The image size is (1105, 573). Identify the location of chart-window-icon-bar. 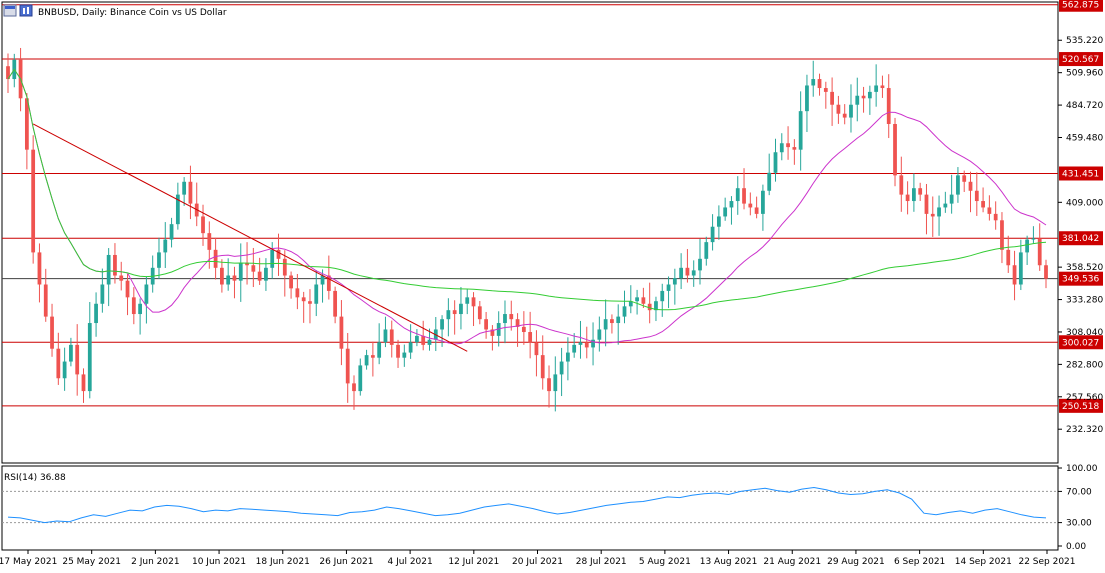
(10, 7).